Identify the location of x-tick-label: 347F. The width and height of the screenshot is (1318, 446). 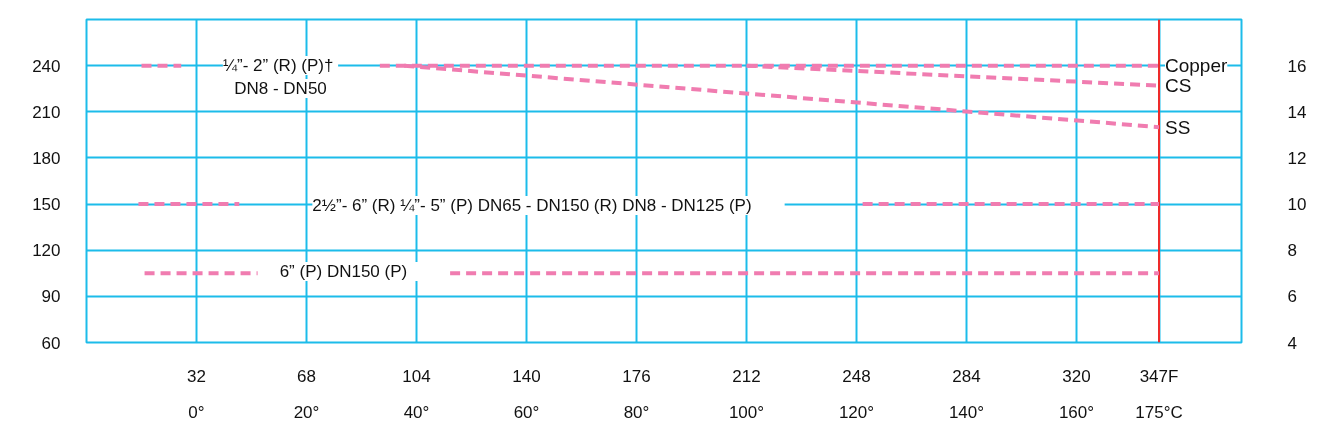
(1159, 376).